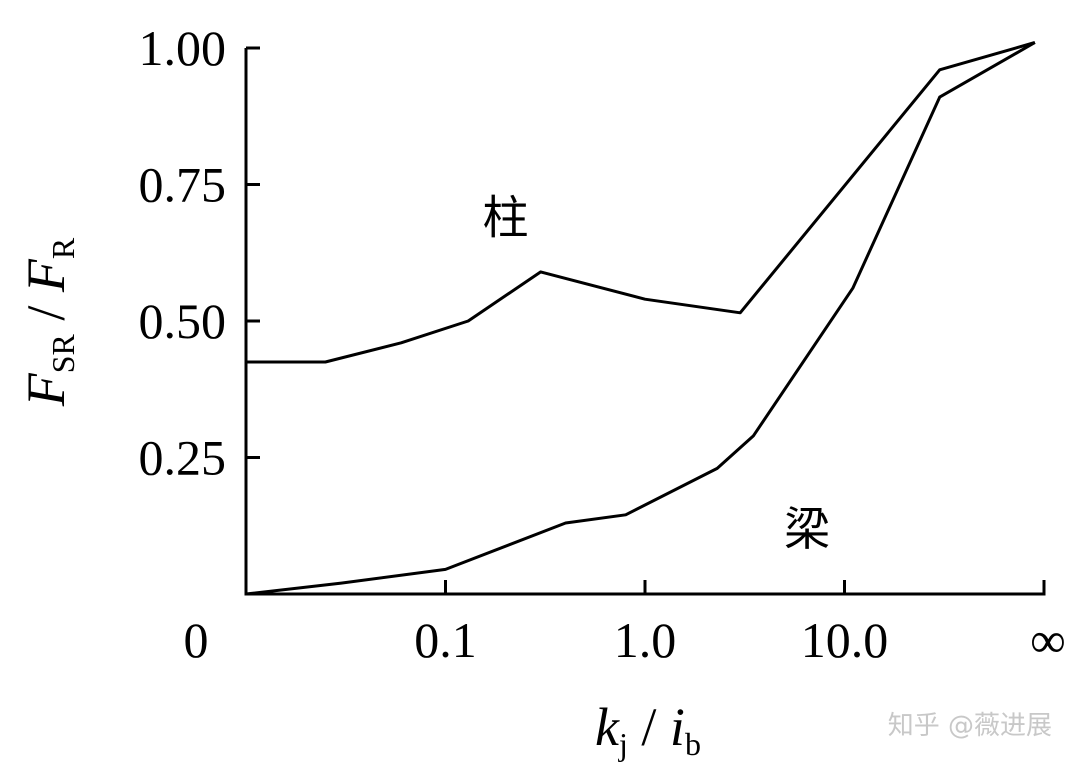 This screenshot has width=1080, height=772. Describe the element at coordinates (1048, 640) in the screenshot. I see `x-tick-label: ∞` at that location.